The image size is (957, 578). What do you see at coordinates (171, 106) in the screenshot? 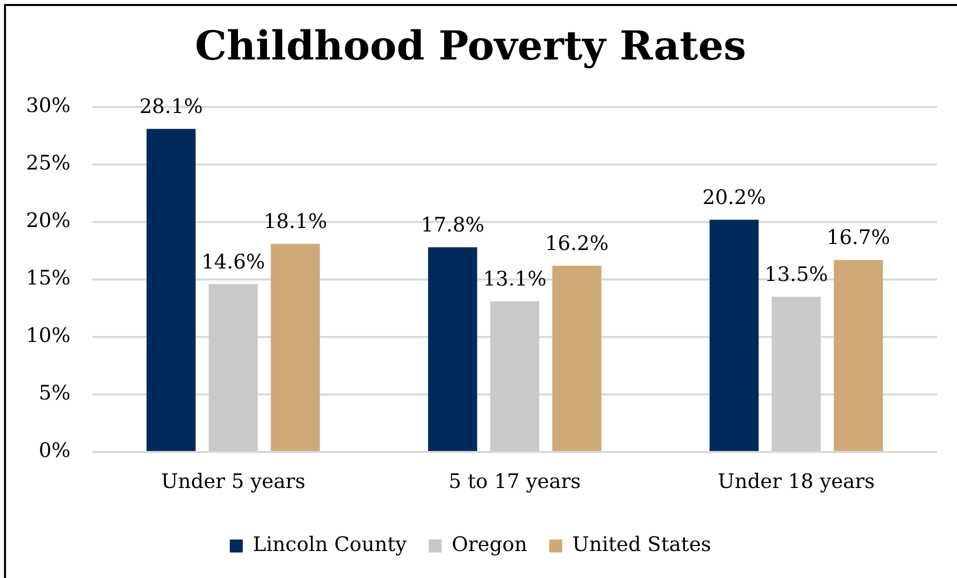
I see `data-label: 28.1%` at bounding box center [171, 106].